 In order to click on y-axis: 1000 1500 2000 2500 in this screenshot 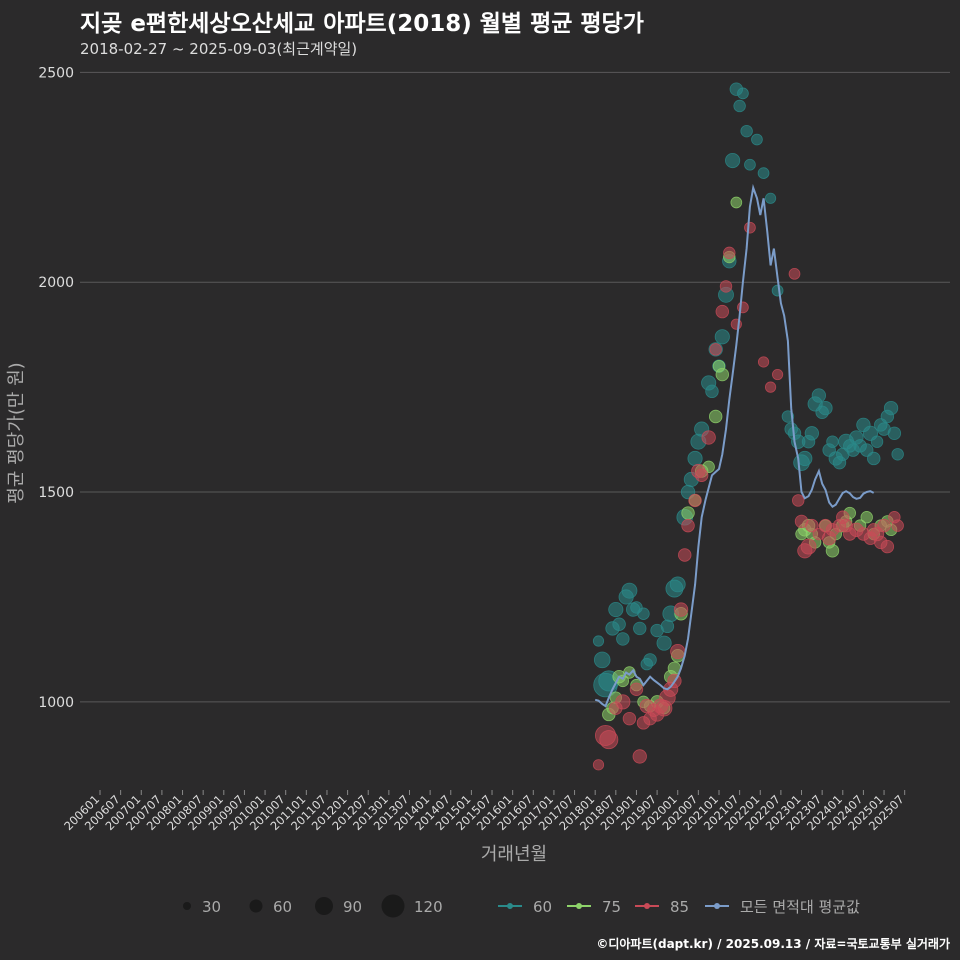, I will do `click(56, 387)`.